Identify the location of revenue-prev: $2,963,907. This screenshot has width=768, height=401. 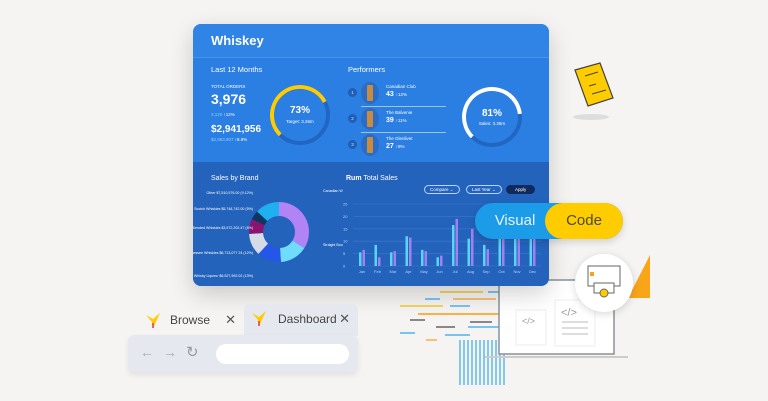
(222, 139).